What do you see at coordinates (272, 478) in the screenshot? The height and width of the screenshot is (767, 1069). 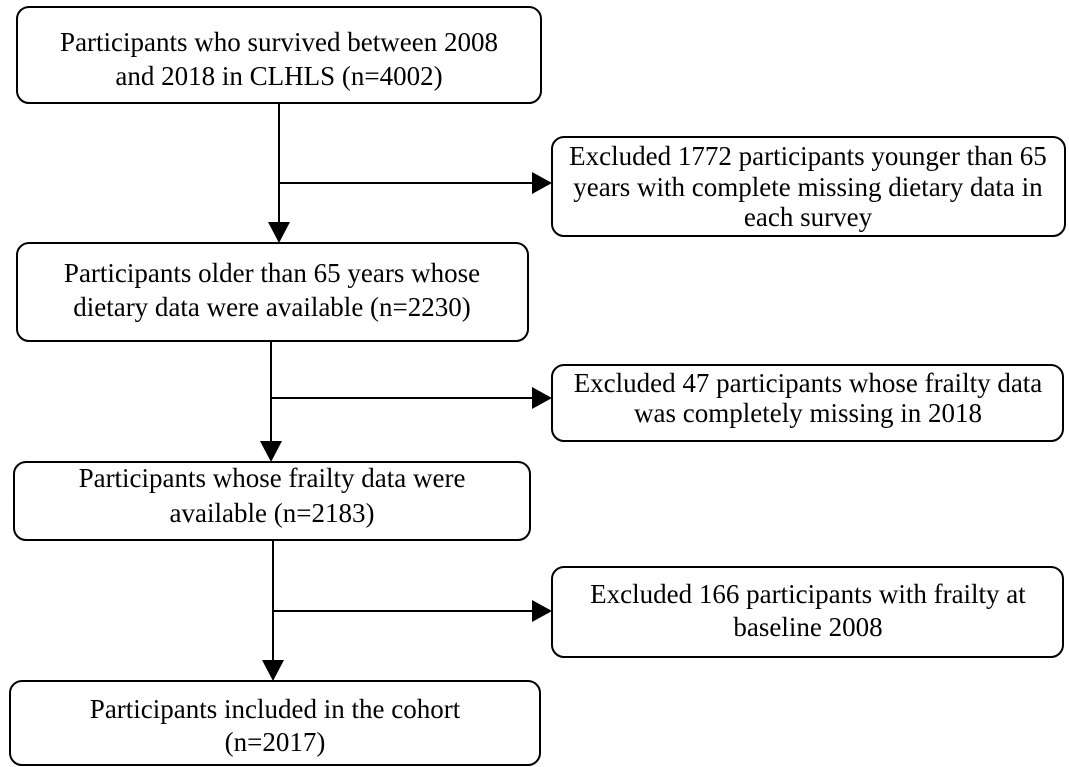 I see `node-label: Participants whose frailty data were` at bounding box center [272, 478].